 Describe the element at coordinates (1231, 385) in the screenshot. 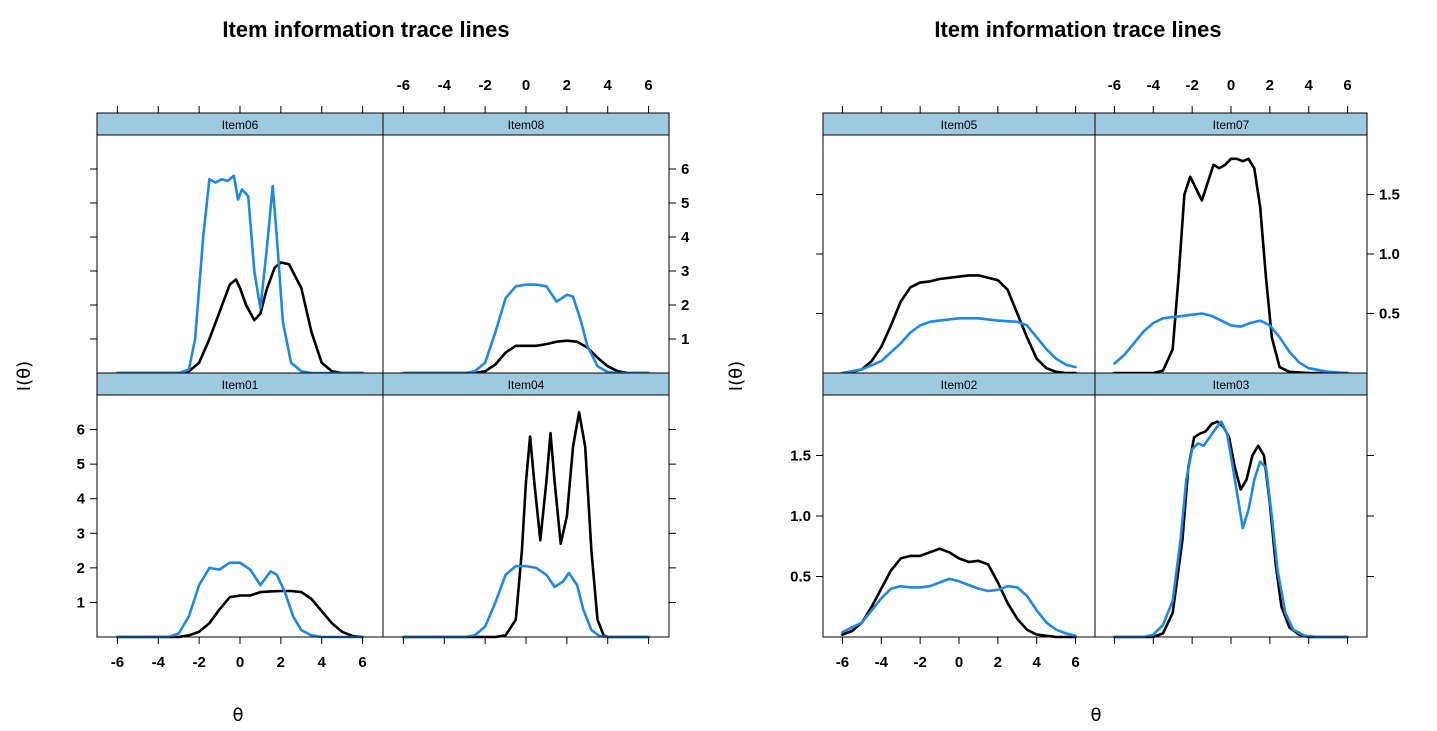

I see `strip-label: Item03` at that location.